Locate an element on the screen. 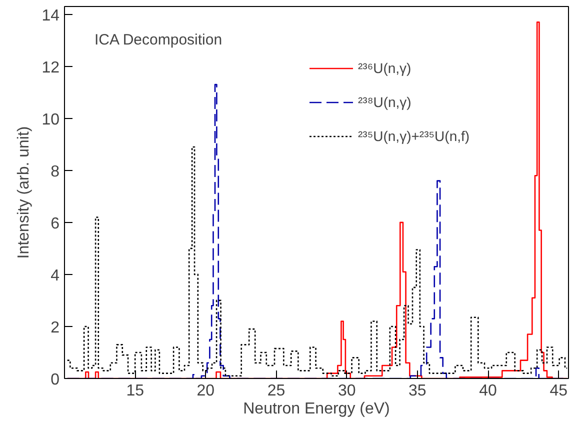  legend-label: ²³⁵U(n,γ)+²³⁵U(n,f) is located at coordinates (414, 136).